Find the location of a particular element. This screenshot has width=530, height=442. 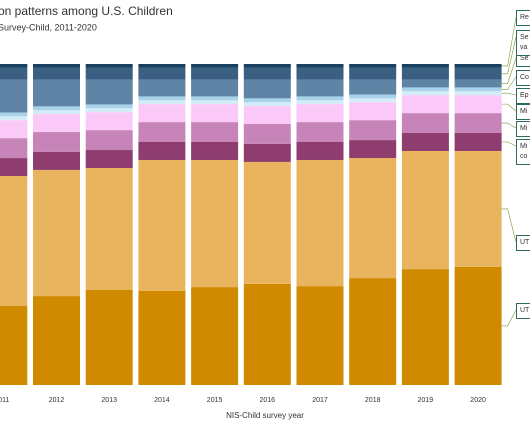

x-tick-label: 2013 is located at coordinates (109, 400).